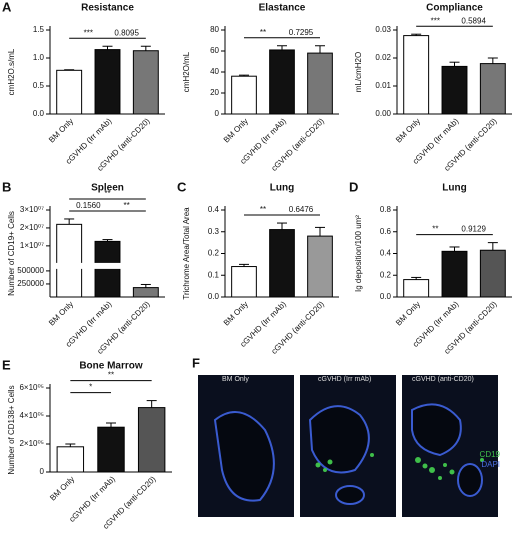 Image resolution: width=520 pixels, height=535 pixels. I want to click on y-tick-label: 1×10⁰⁷, so click(32, 245).